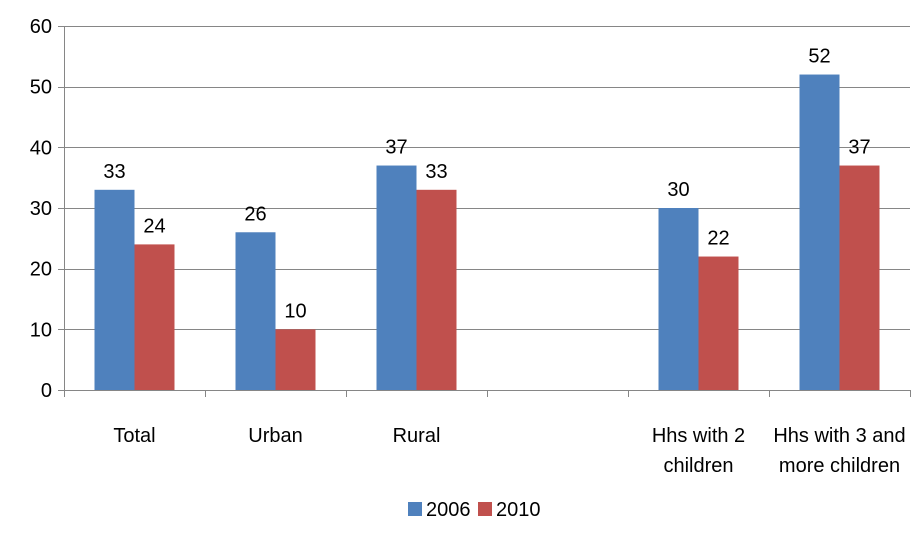 This screenshot has height=540, width=924. I want to click on x-category-label: children, so click(698, 466).